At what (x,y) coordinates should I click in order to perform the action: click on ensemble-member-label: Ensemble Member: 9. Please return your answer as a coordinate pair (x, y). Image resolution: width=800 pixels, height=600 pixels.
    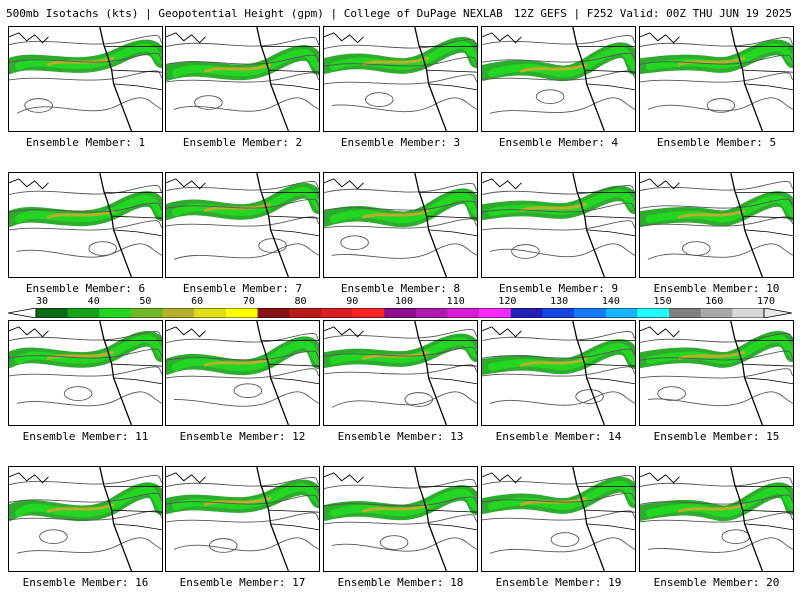
    Looking at the image, I should click on (558, 288).